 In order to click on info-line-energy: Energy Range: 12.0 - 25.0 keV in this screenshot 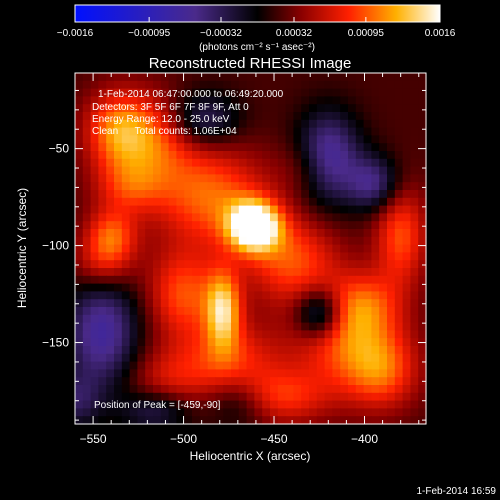, I will do `click(161, 119)`.